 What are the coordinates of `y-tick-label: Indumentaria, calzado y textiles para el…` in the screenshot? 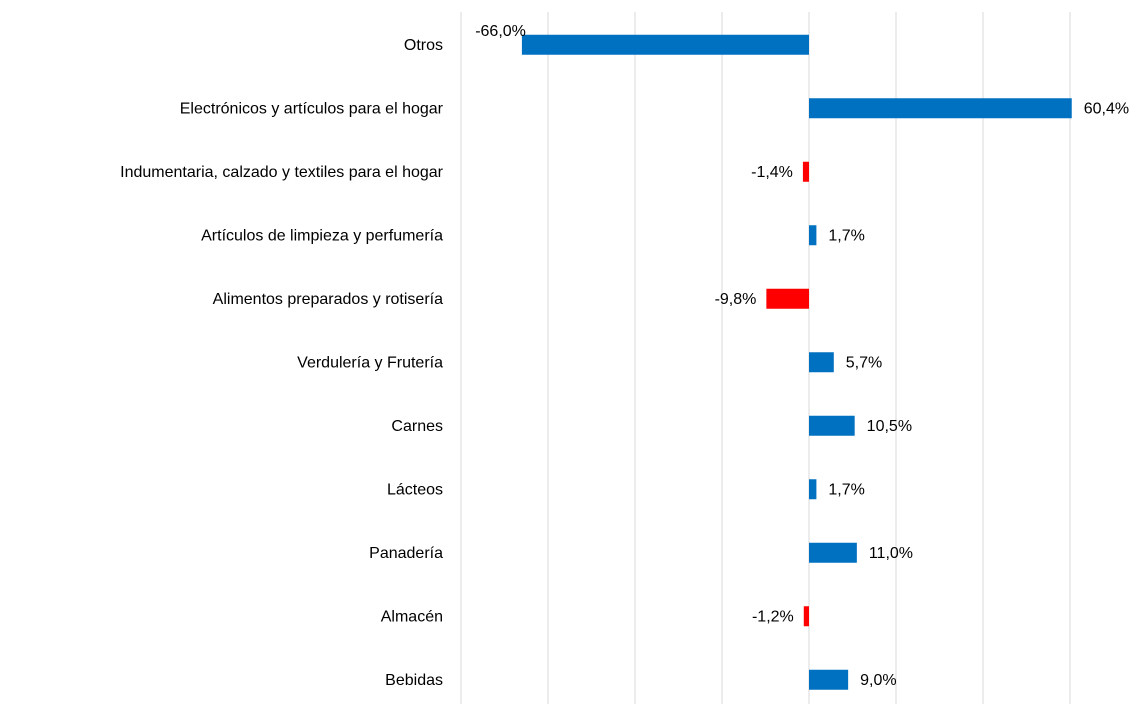 It's located at (282, 172).